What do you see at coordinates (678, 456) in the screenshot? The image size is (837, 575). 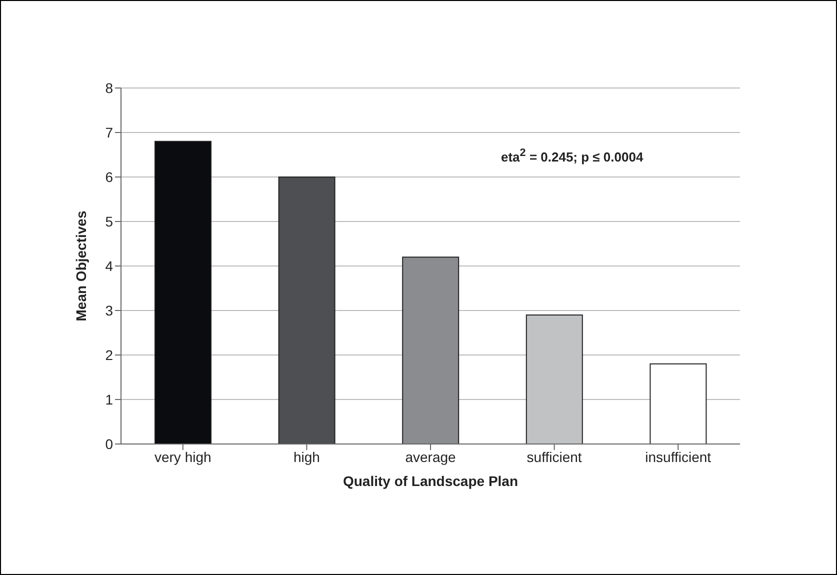 I see `x-tick-label: insufficient` at bounding box center [678, 456].